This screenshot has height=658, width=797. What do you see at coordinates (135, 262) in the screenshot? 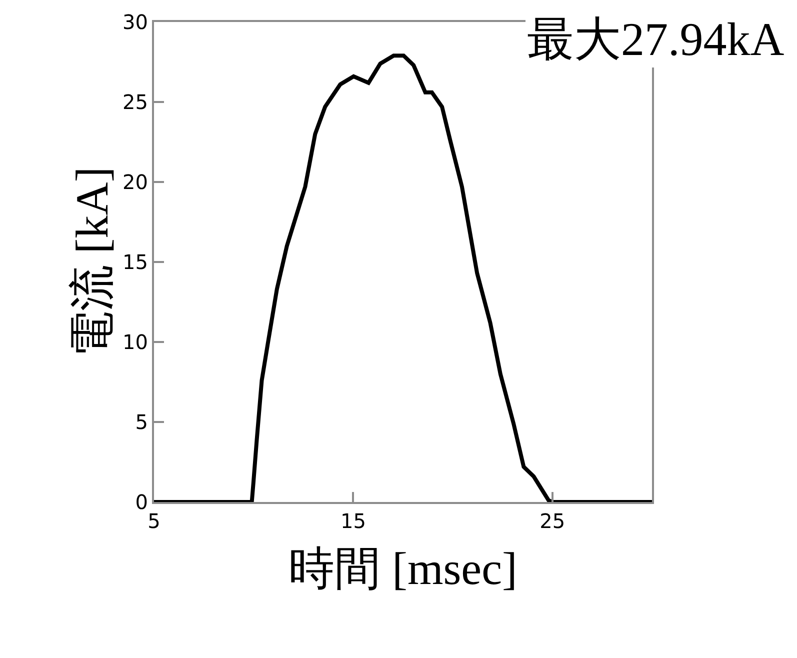
I see `y-tick-label: 15` at bounding box center [135, 262].